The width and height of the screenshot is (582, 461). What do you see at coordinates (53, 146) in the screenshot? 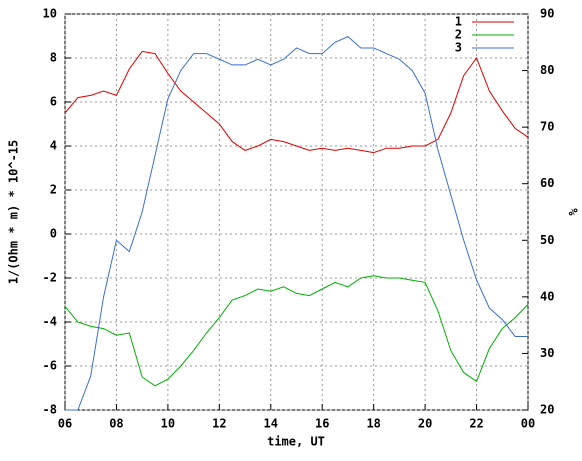
I see `y-tick-label: 4` at bounding box center [53, 146].